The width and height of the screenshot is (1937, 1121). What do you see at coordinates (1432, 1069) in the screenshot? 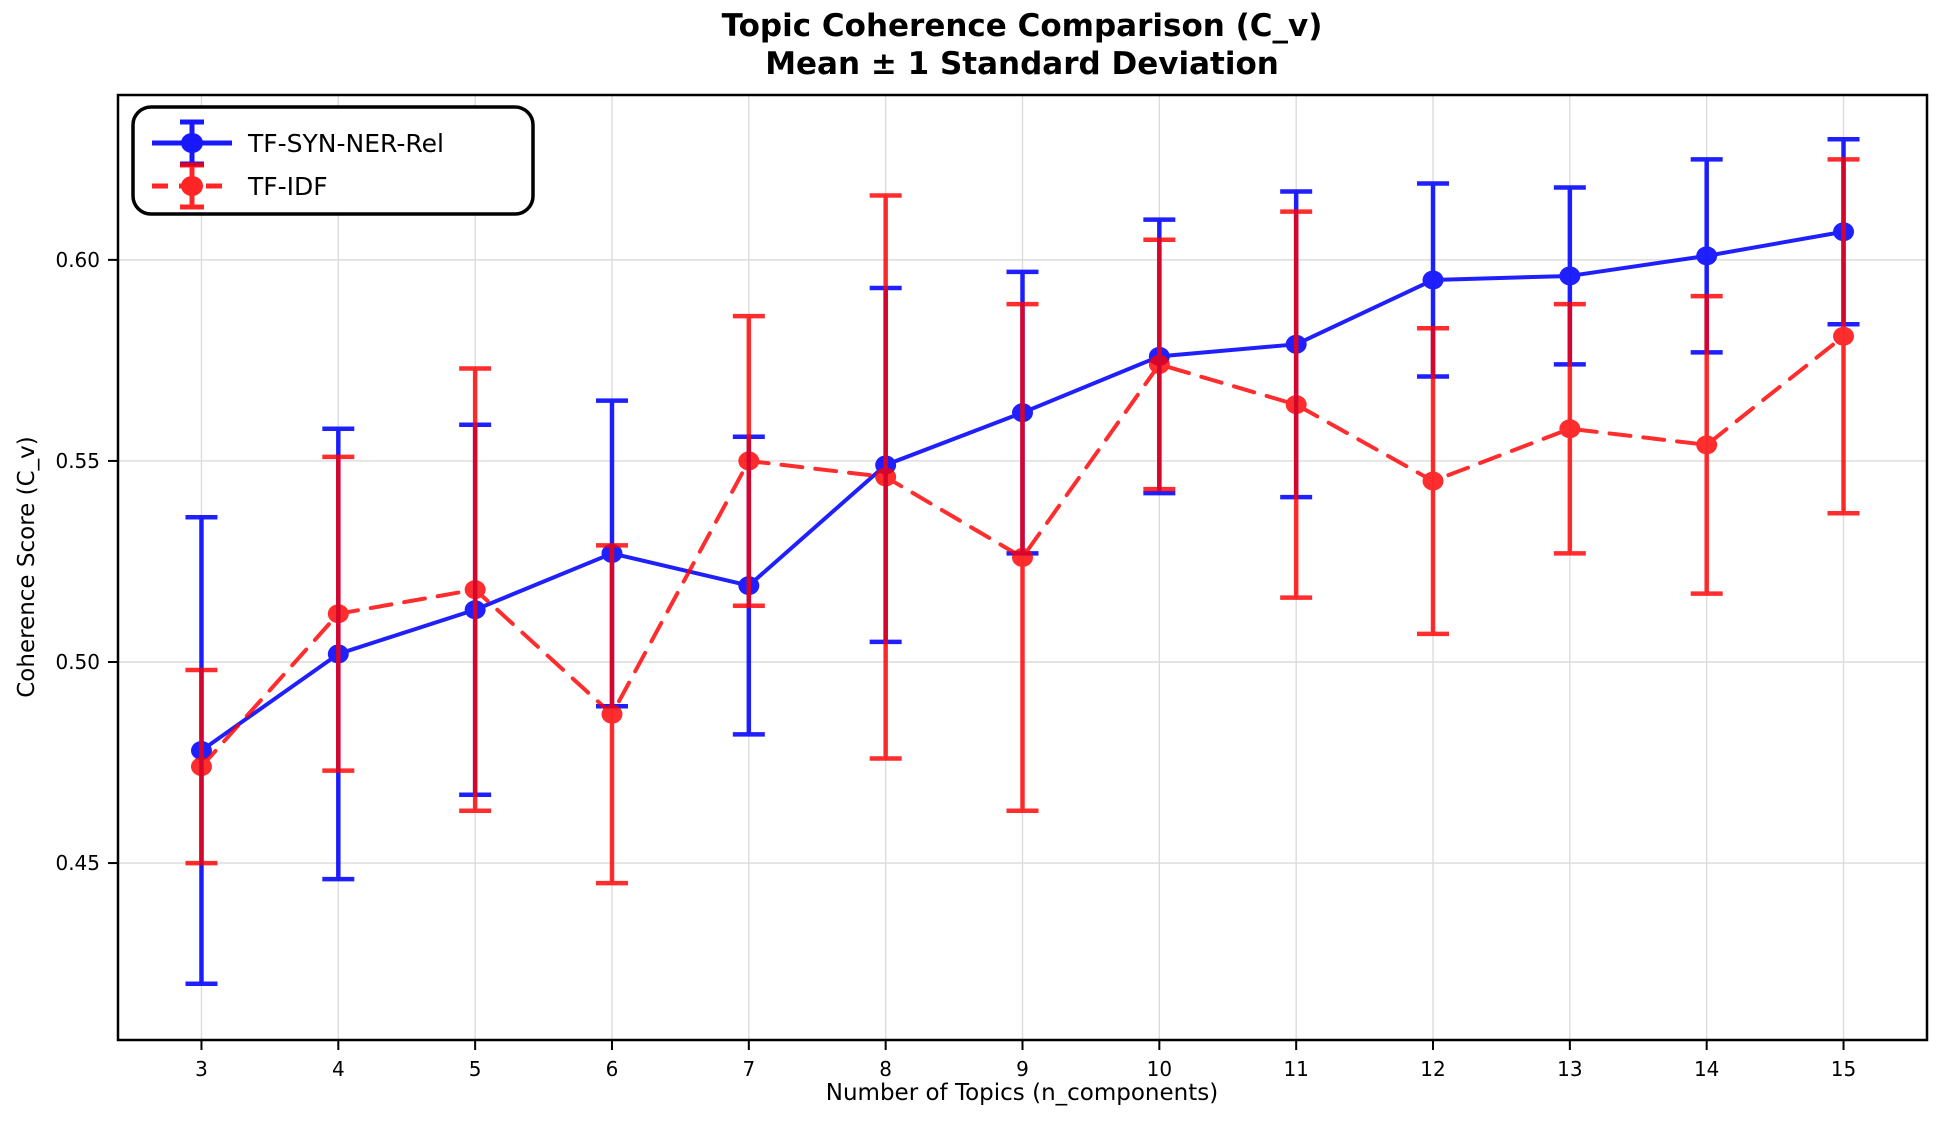
I see `x-tick-label: 12` at bounding box center [1432, 1069].